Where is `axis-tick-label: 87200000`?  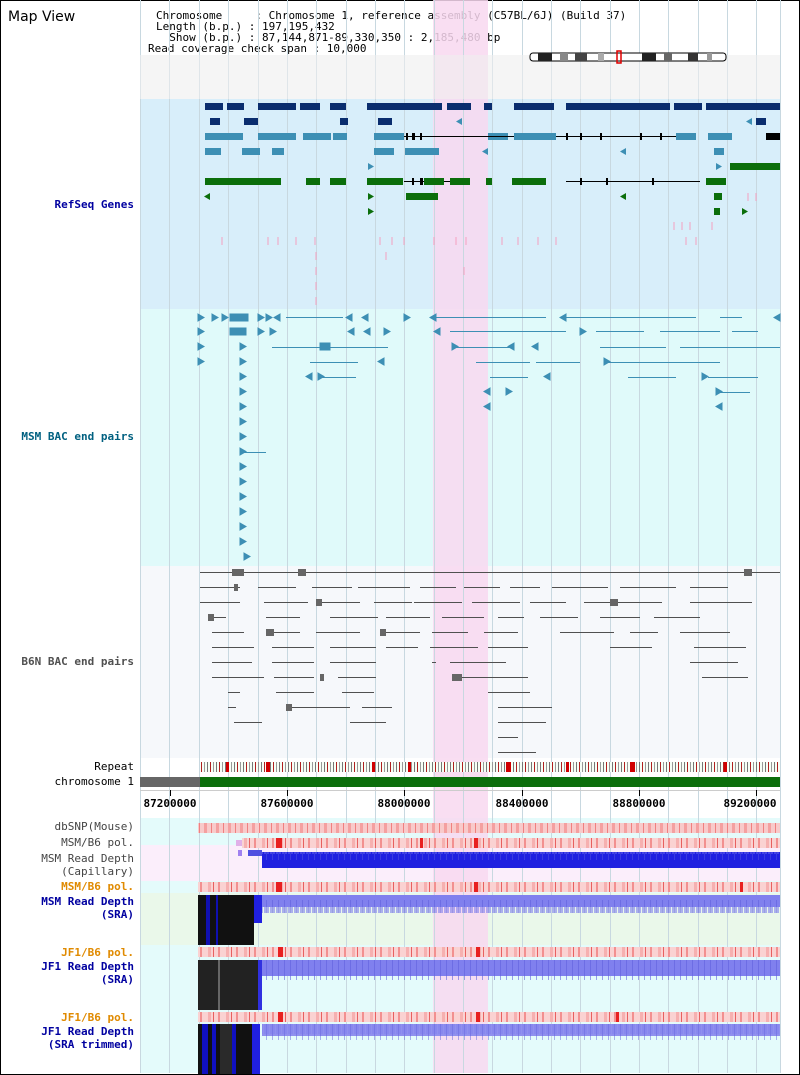
axis-tick-label: 87200000 is located at coordinates (170, 803).